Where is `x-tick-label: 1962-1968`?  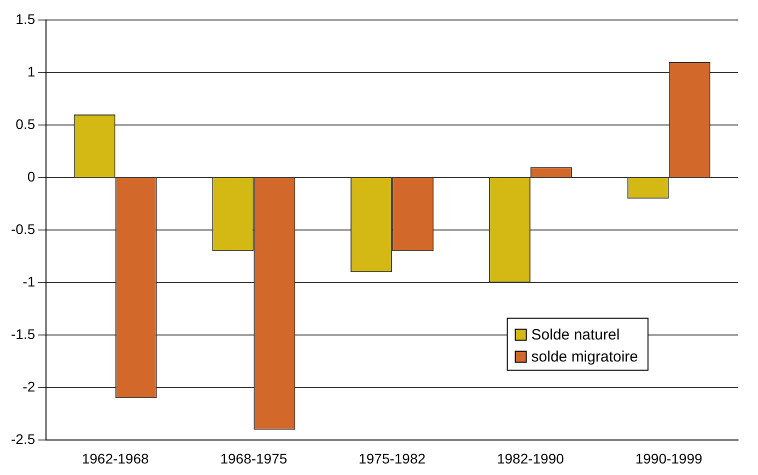 x-tick-label: 1962-1968 is located at coordinates (115, 458).